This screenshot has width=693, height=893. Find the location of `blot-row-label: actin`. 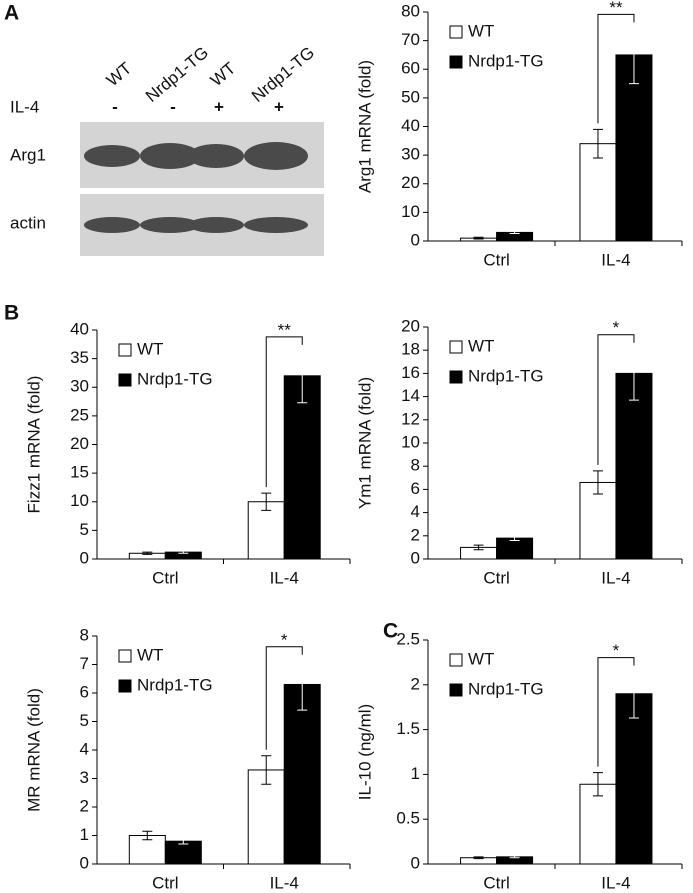

blot-row-label: actin is located at coordinates (28, 222).